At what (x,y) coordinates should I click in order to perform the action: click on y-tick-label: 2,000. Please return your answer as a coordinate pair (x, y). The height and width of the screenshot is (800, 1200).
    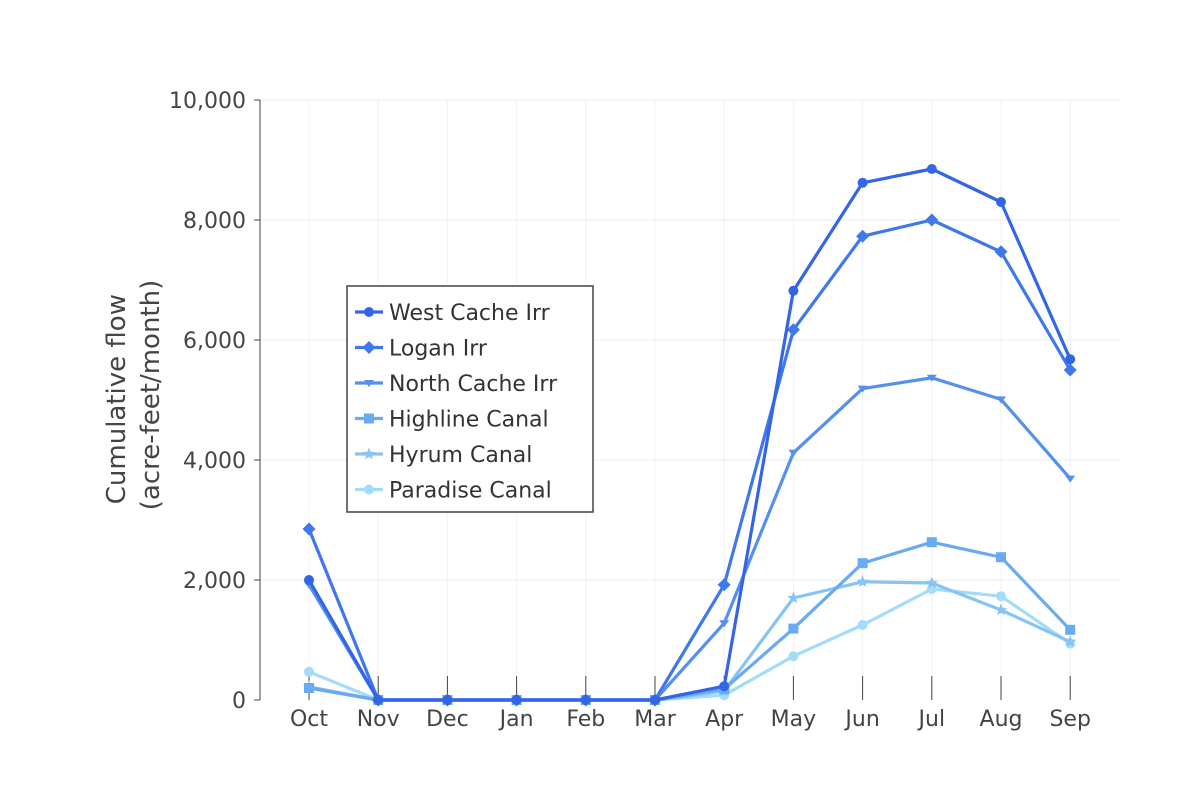
    Looking at the image, I should click on (214, 581).